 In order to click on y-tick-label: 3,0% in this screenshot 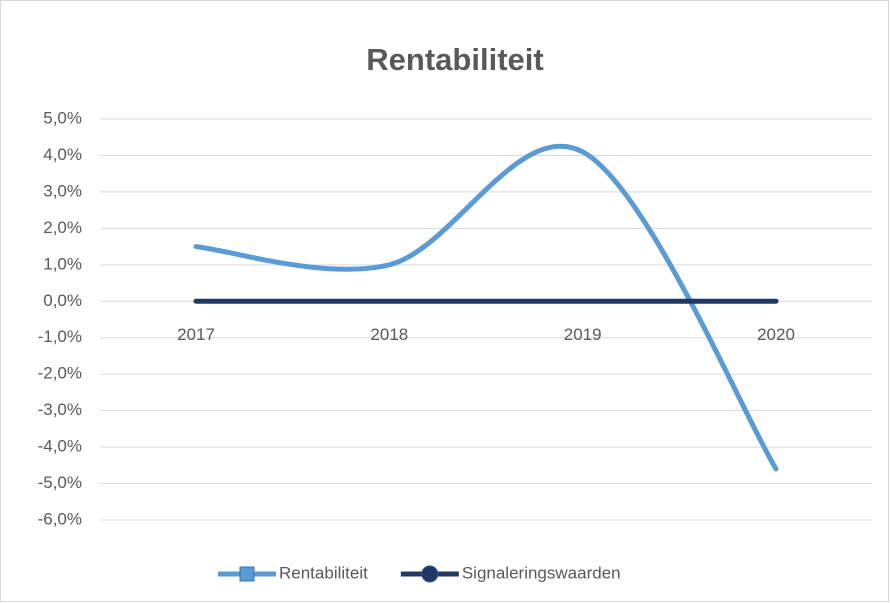, I will do `click(62, 190)`.